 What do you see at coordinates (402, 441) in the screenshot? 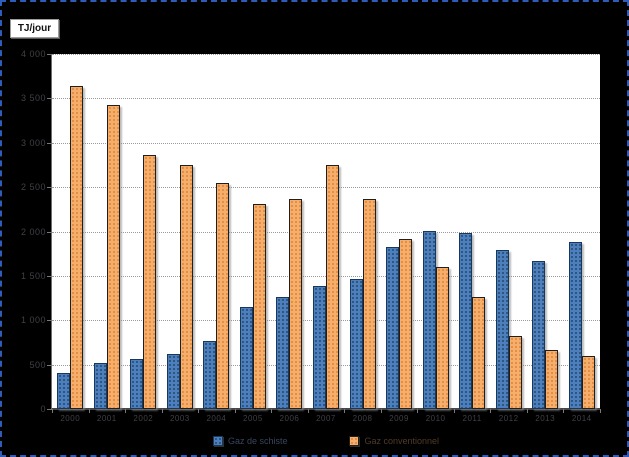
I see `legend-label-gaz-conventionnel: Gaz conventionnel` at bounding box center [402, 441].